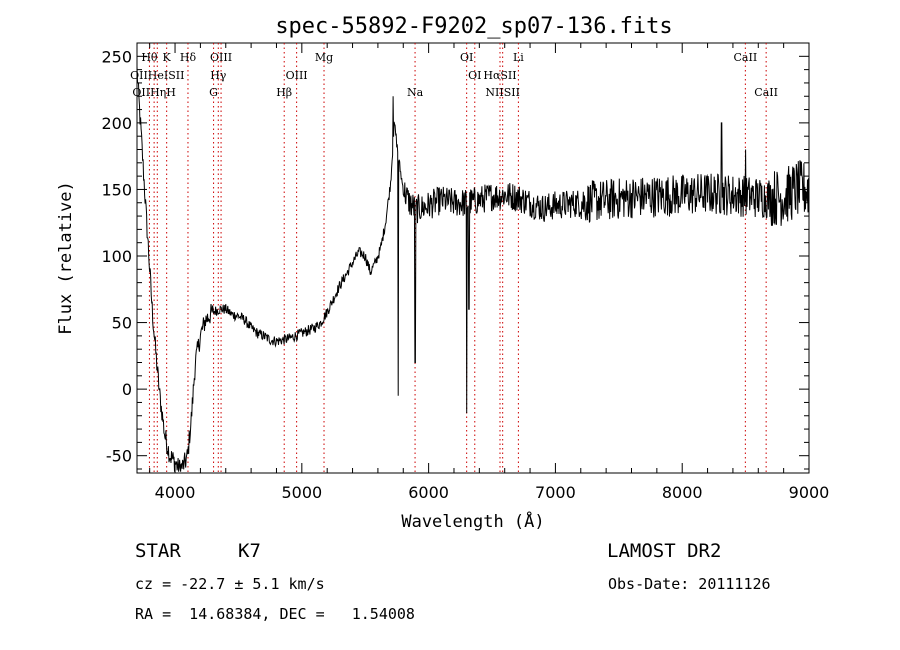 The height and width of the screenshot is (650, 900). Describe the element at coordinates (127, 389) in the screenshot. I see `y-tick-label: 0` at that location.